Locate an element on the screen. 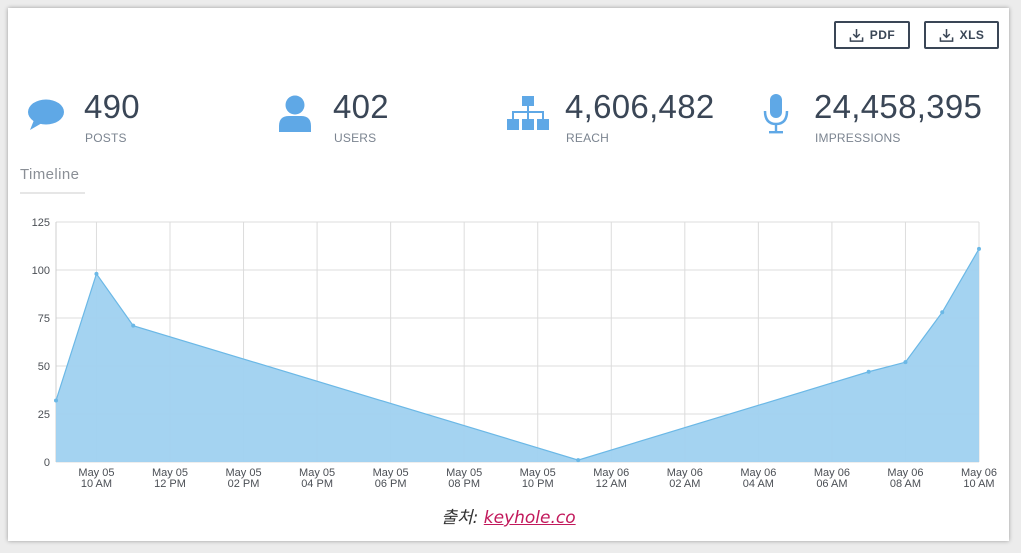 The image size is (1021, 553). y-tick-label: 0 is located at coordinates (47, 463).